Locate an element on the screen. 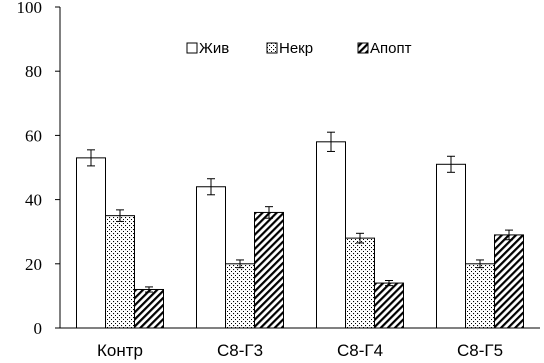  legend: Жив Некр Апопт is located at coordinates (299, 48).